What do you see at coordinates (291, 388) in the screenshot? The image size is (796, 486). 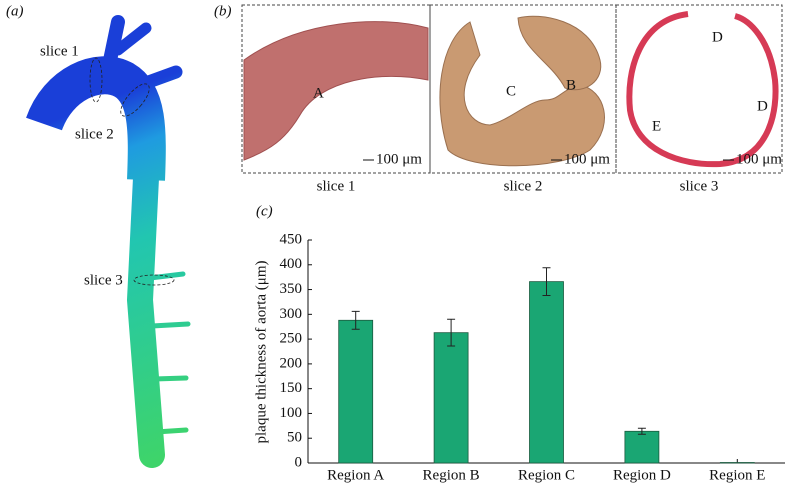 I see `y-tick-label: 150` at bounding box center [291, 388].